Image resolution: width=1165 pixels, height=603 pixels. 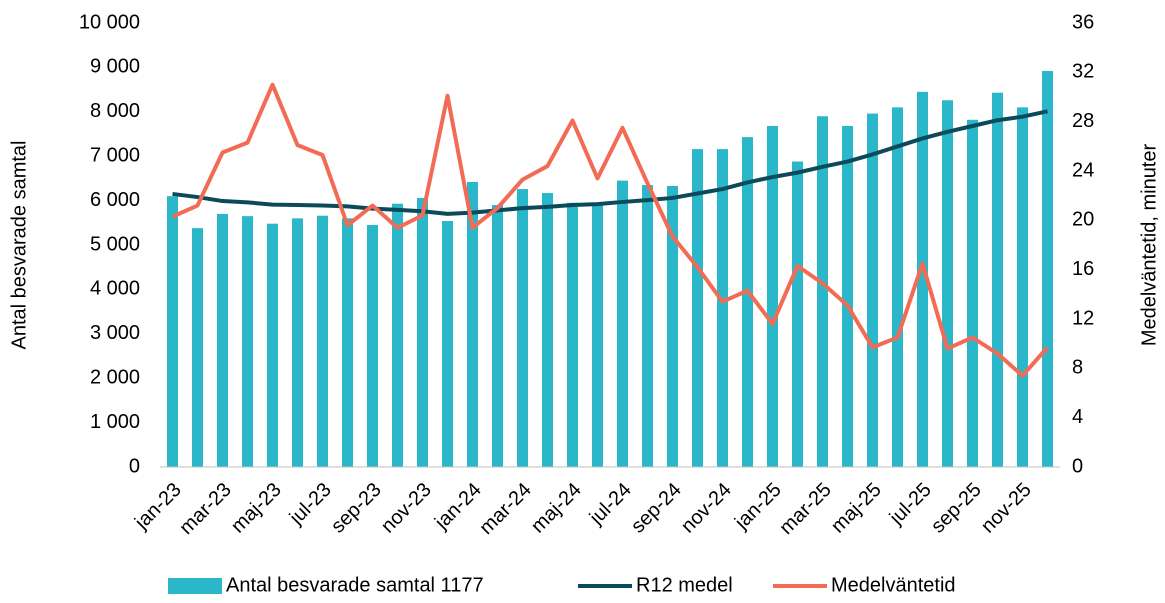 What do you see at coordinates (610, 162) in the screenshot?
I see `line` at bounding box center [610, 162].